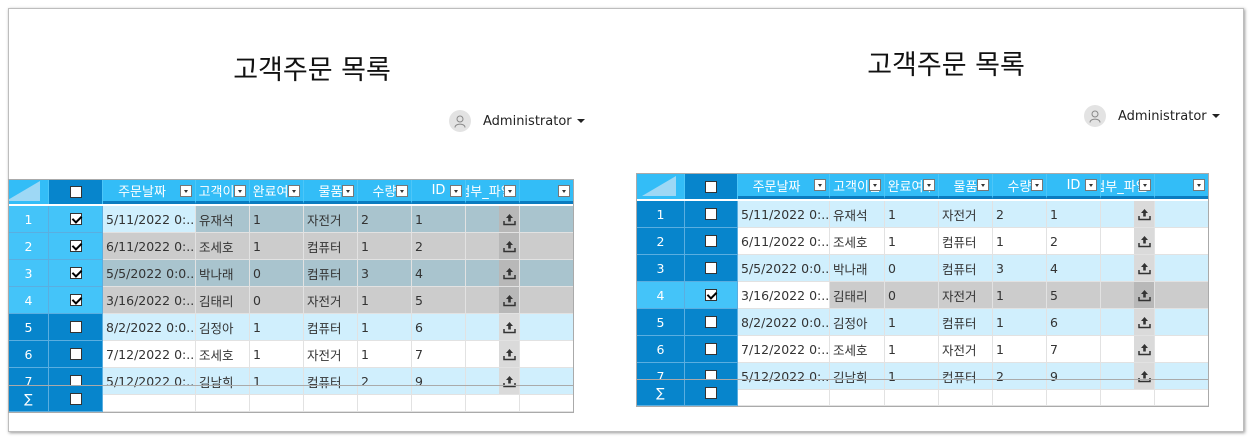  What do you see at coordinates (857, 322) in the screenshot?
I see `cell-name: 김정아` at bounding box center [857, 322].